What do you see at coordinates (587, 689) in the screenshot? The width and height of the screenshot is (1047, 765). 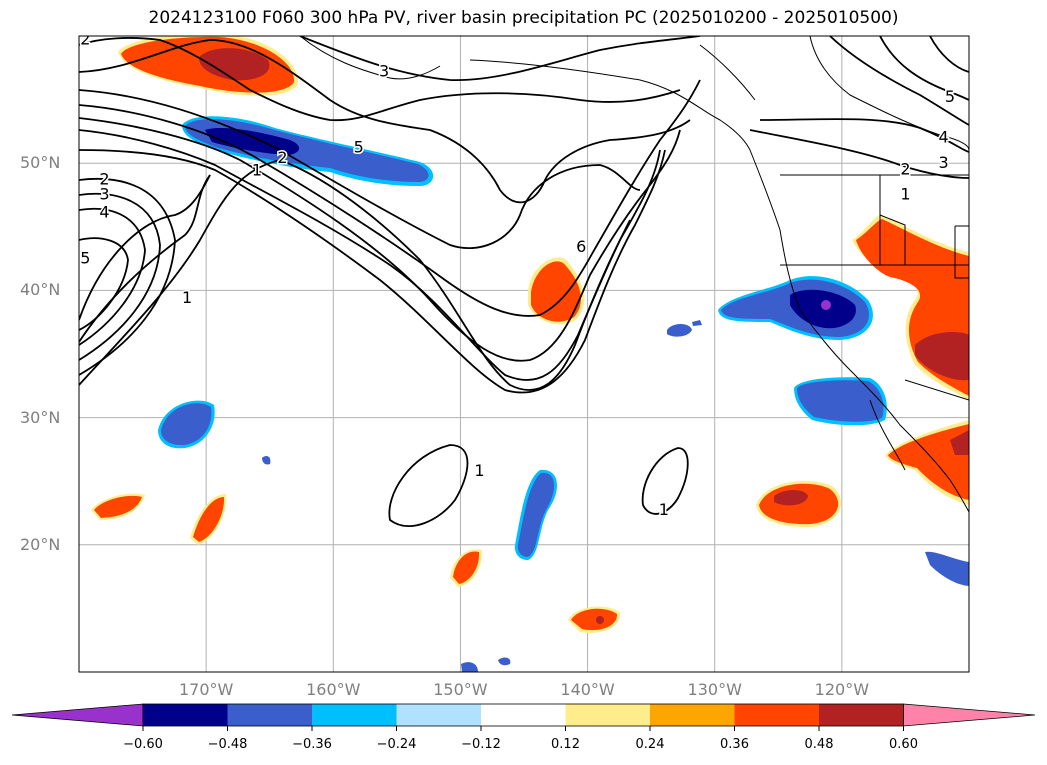 I see `lon-label: 140°W` at bounding box center [587, 689].